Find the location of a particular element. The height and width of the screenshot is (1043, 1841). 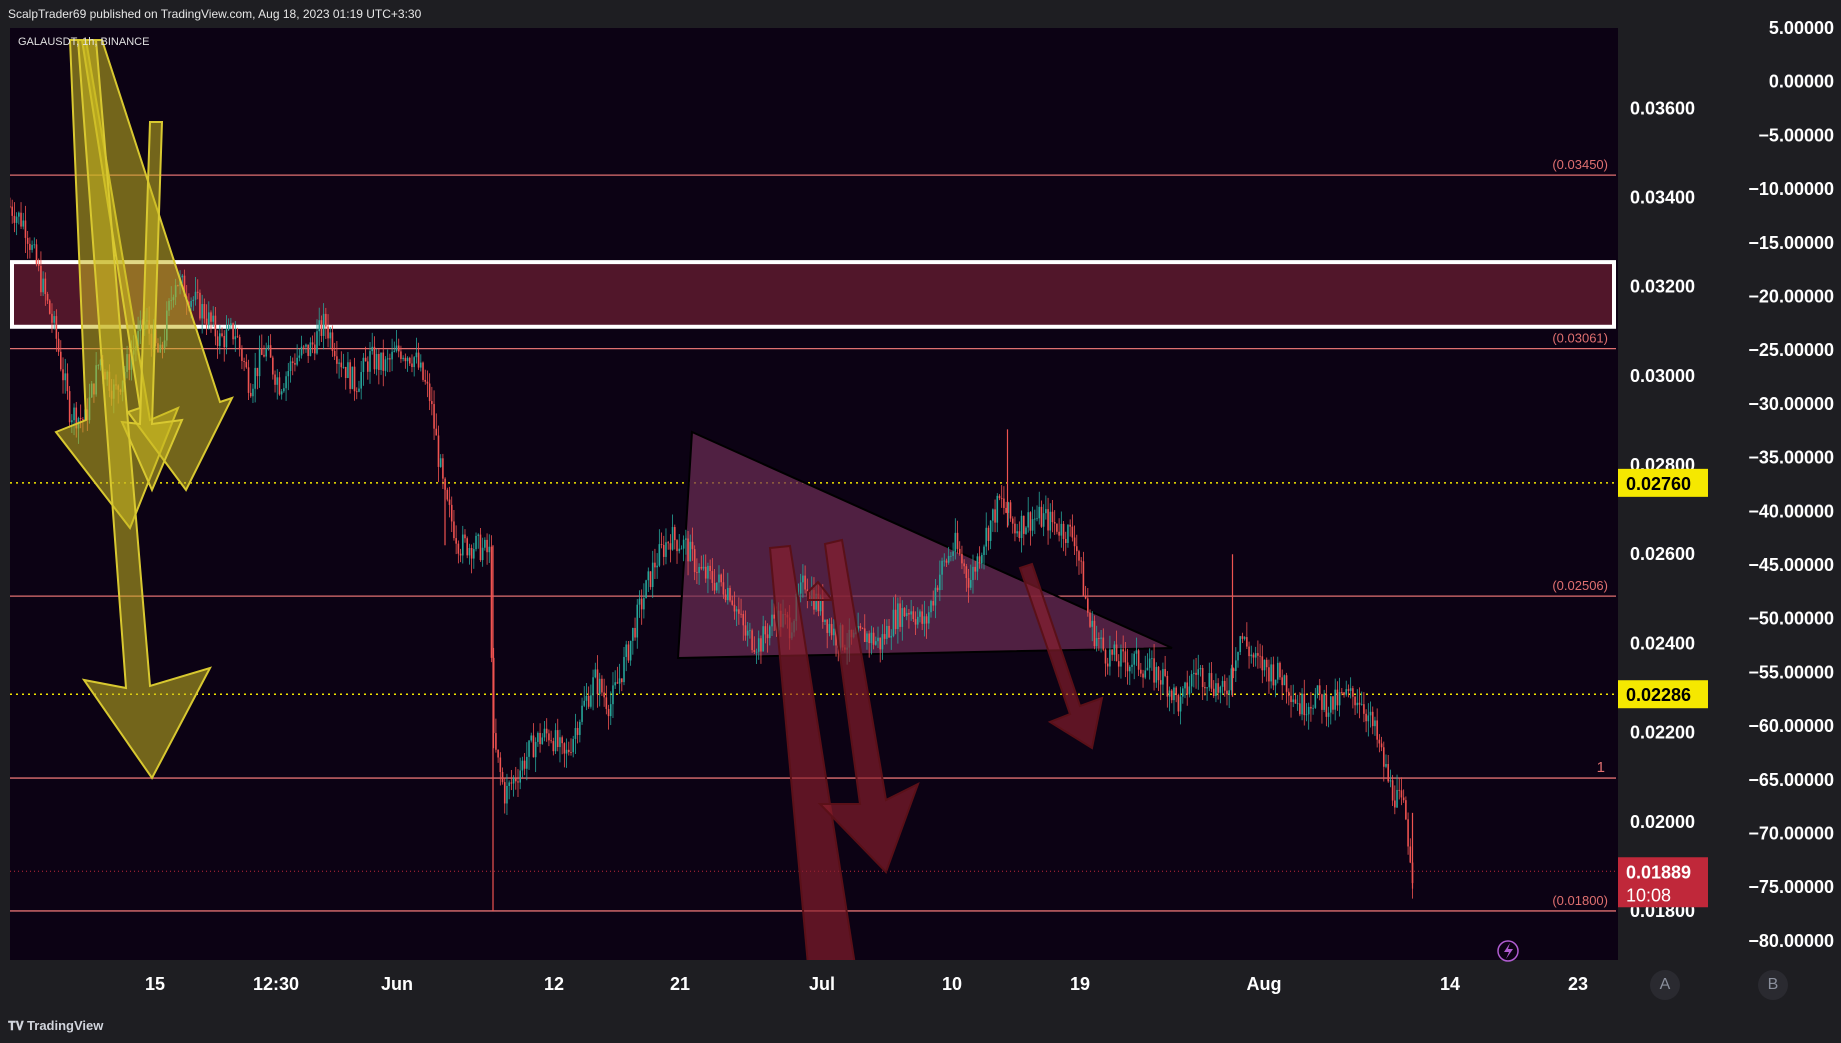

lightning-icon is located at coordinates (1508, 951).